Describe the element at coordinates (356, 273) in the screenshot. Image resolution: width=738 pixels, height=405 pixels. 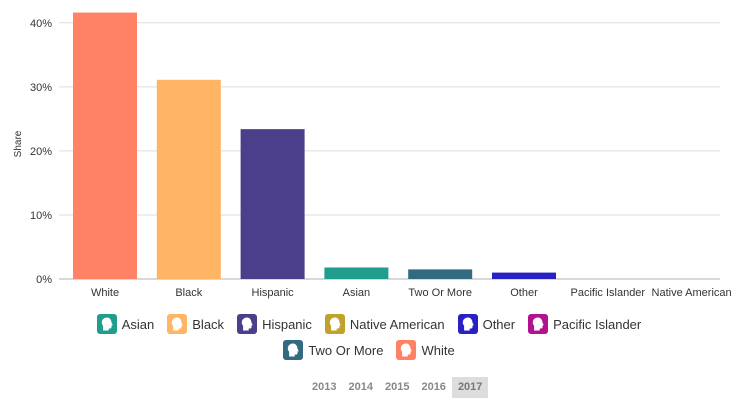
I see `bar-asian` at that location.